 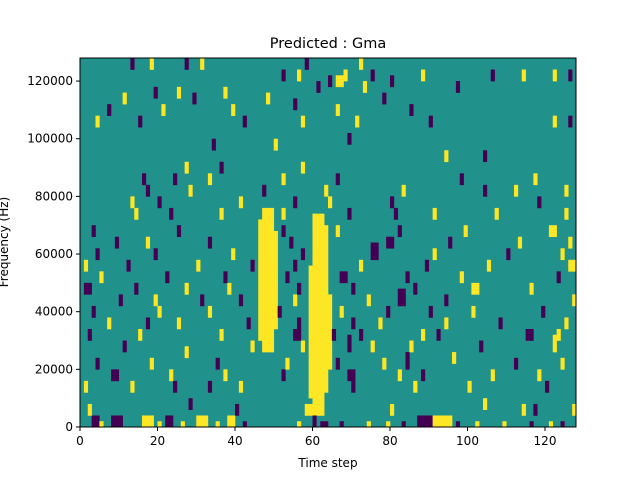 I want to click on x-tick-label: 40, so click(x=234, y=441).